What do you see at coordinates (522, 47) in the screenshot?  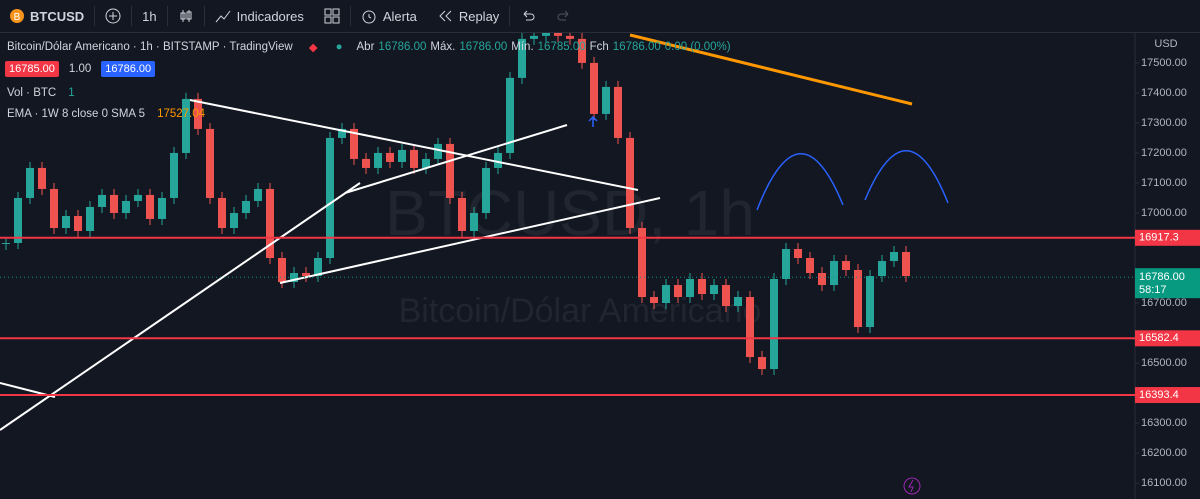 I see `low-label: Mín.` at bounding box center [522, 47].